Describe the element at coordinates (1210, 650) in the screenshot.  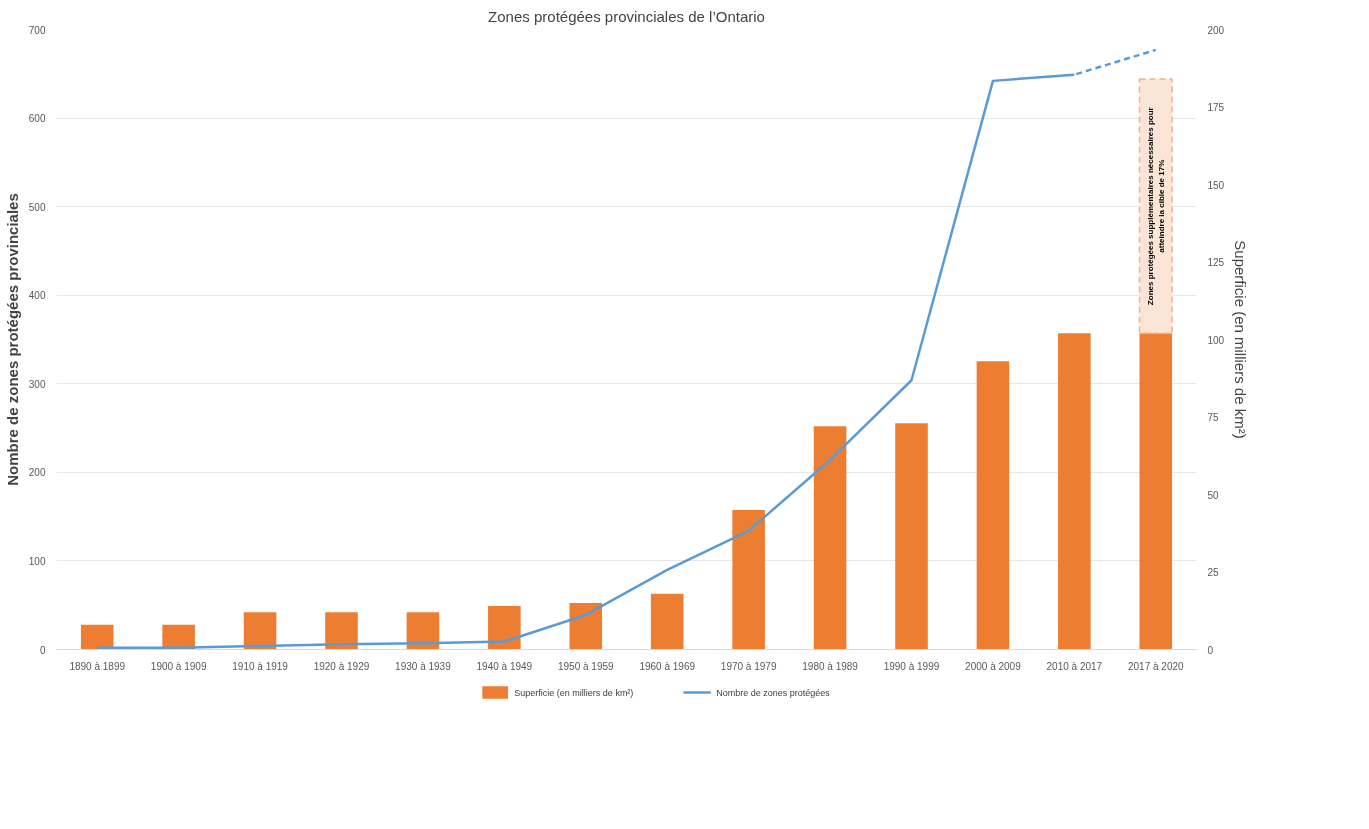
I see `y2-tick-label: 0` at that location.